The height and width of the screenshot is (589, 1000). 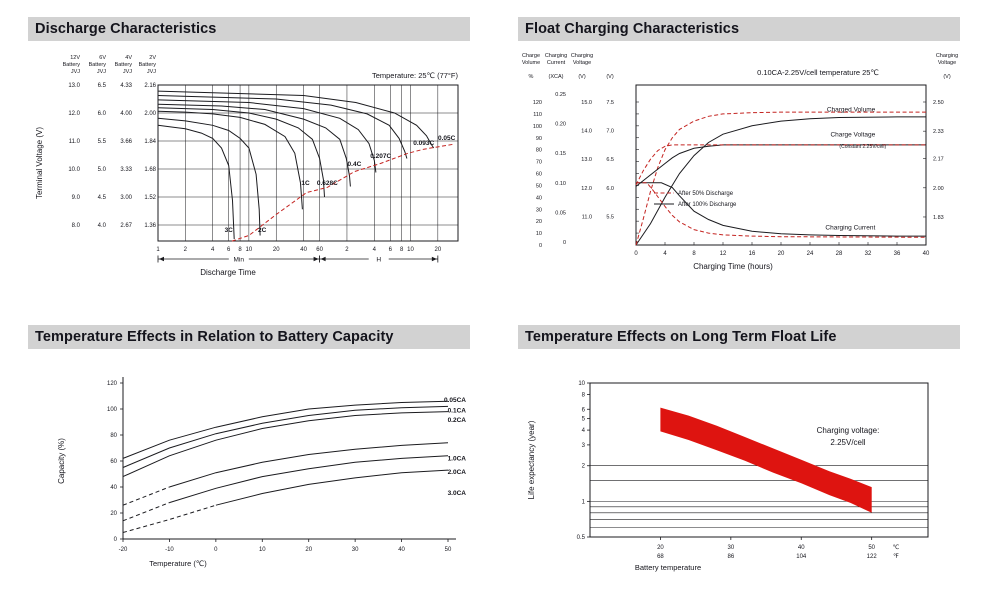 I want to click on svg-text: 0.20, so click(x=560, y=125).